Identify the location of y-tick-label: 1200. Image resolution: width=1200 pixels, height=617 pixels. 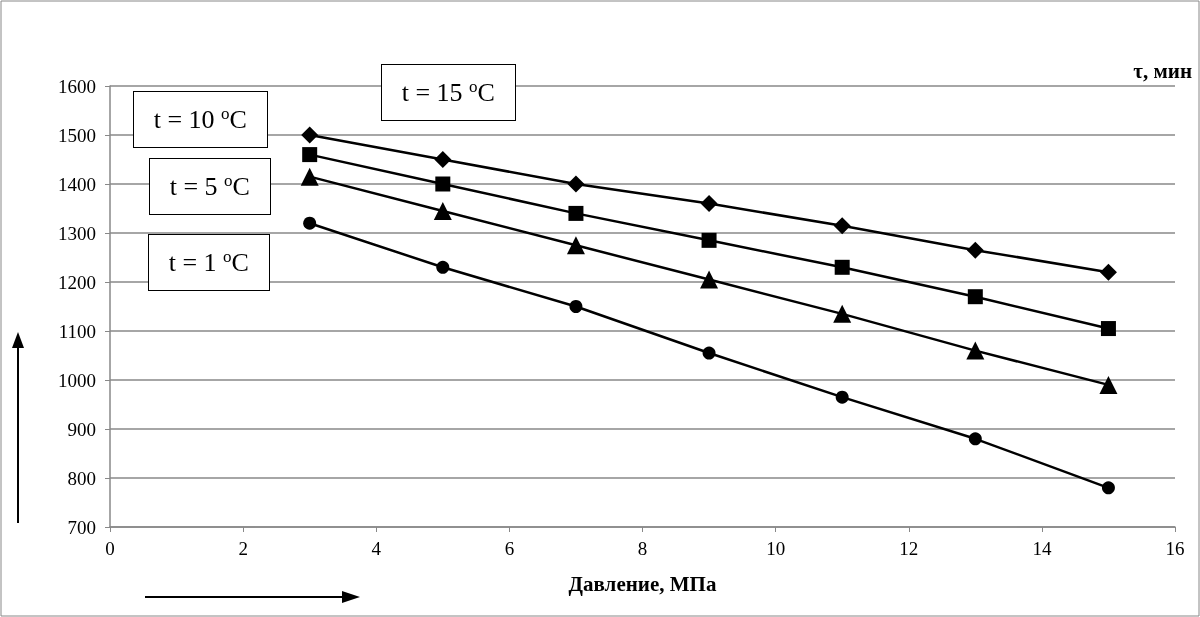
(77, 282).